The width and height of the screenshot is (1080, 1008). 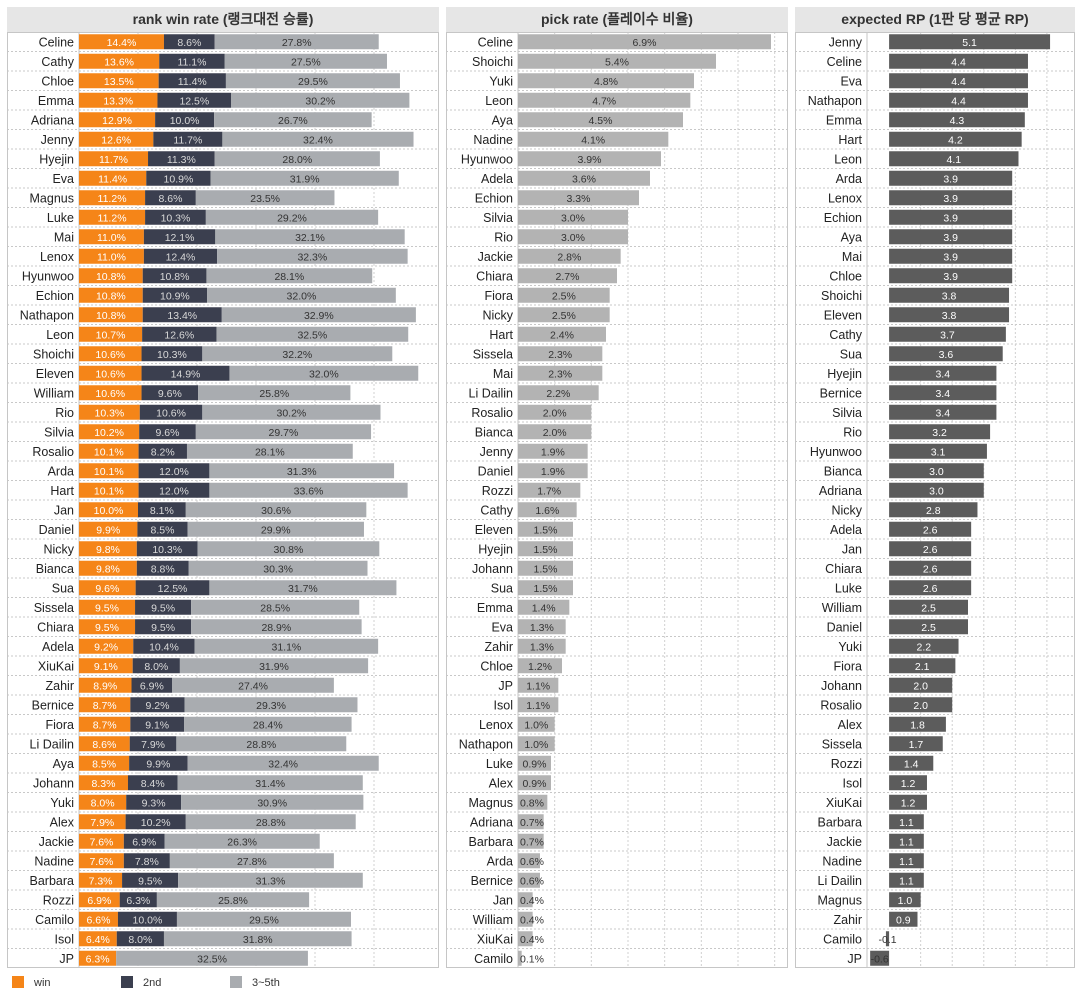 What do you see at coordinates (186, 374) in the screenshot?
I see `bar-2nd-label: 14.9%` at bounding box center [186, 374].